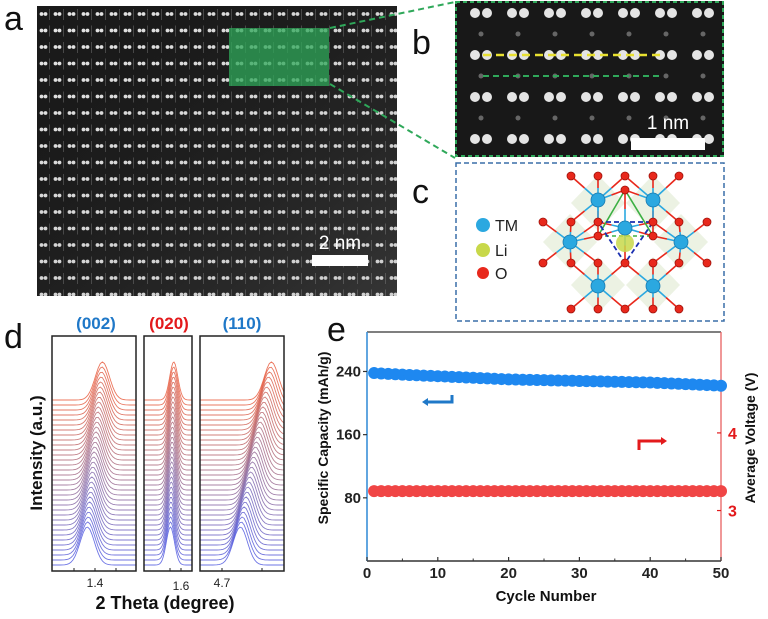 This screenshot has height=619, width=768. I want to click on peak-label-110: (110), so click(242, 323).